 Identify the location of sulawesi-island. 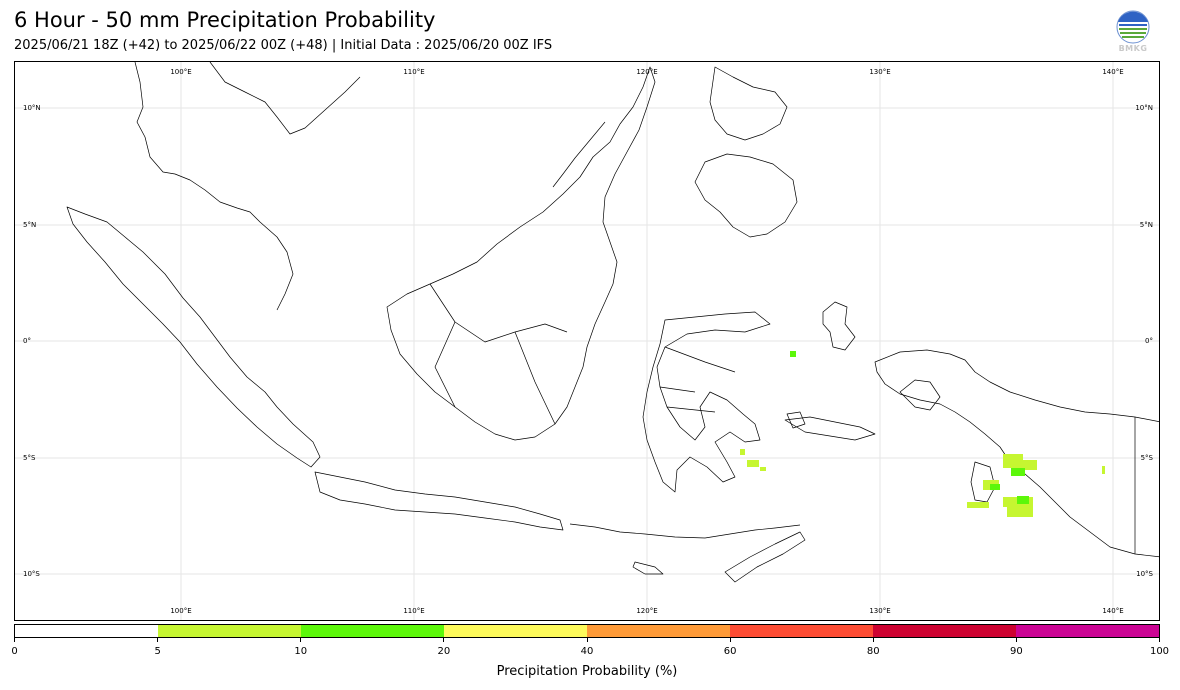
(706, 402).